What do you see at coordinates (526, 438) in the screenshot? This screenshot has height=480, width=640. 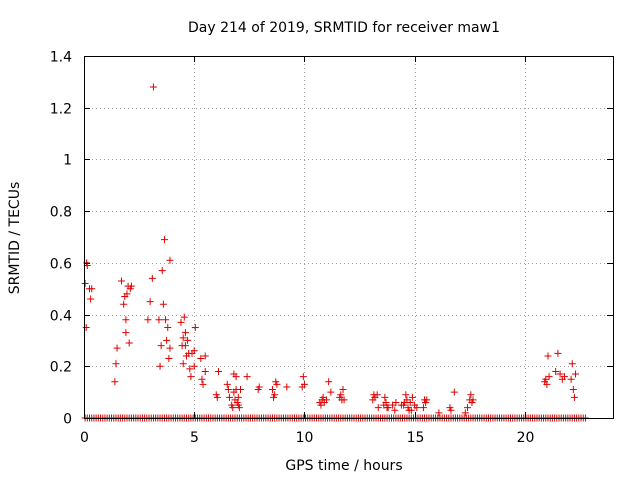 I see `x-tick-label: 20` at bounding box center [526, 438].